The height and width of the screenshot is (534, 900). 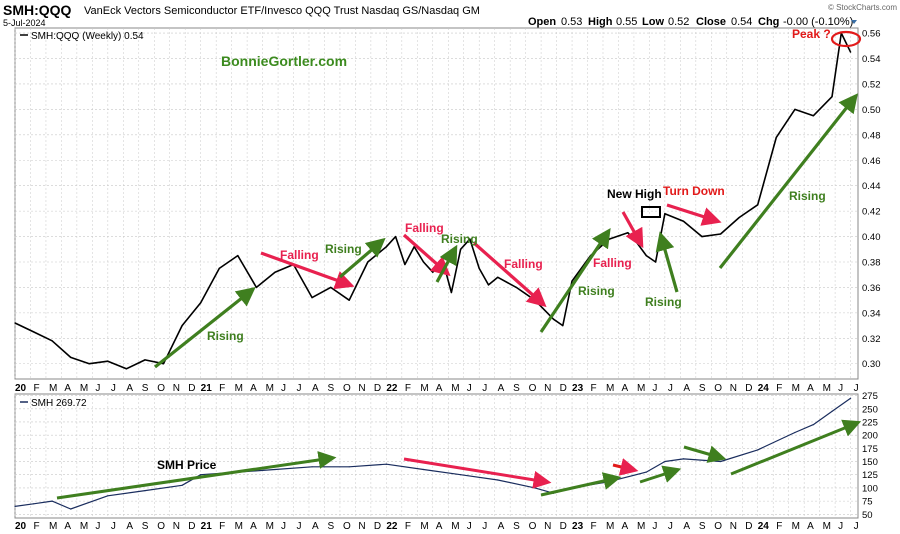 What do you see at coordinates (811, 34) in the screenshot?
I see `label-peak: Peak ?` at bounding box center [811, 34].